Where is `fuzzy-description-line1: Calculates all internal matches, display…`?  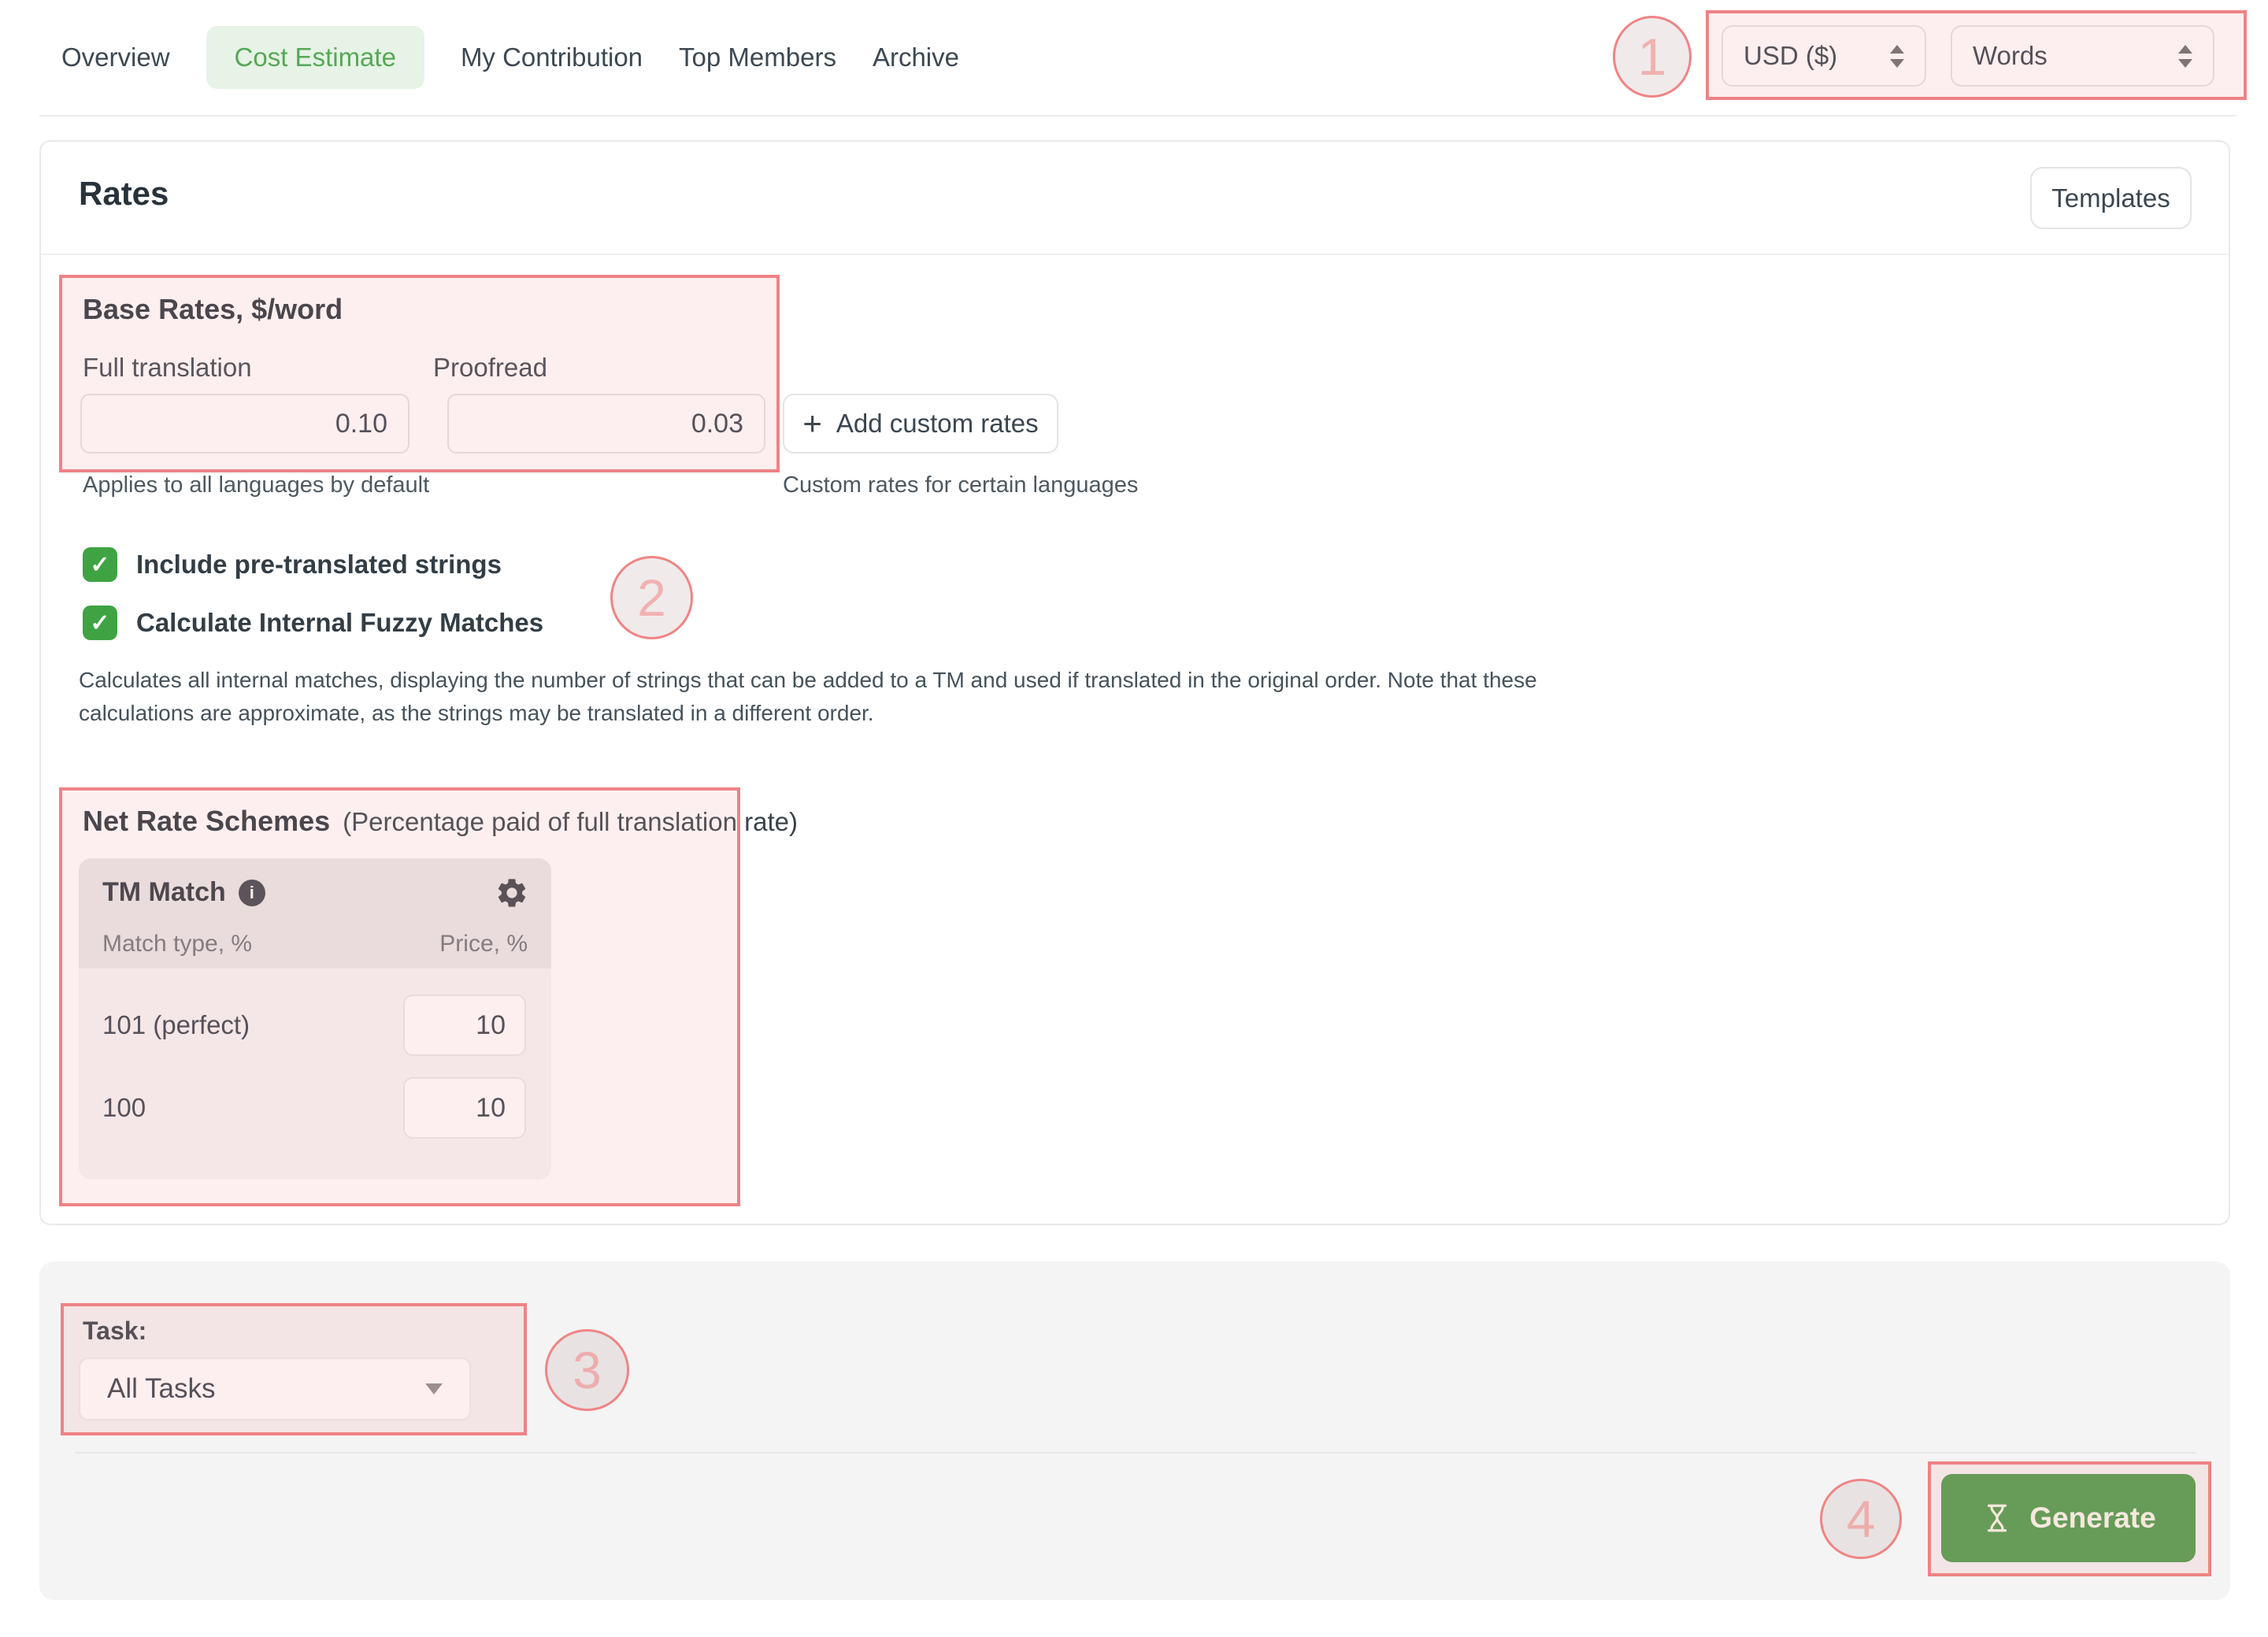 fuzzy-description-line1: Calculates all internal matches, display… is located at coordinates (808, 680).